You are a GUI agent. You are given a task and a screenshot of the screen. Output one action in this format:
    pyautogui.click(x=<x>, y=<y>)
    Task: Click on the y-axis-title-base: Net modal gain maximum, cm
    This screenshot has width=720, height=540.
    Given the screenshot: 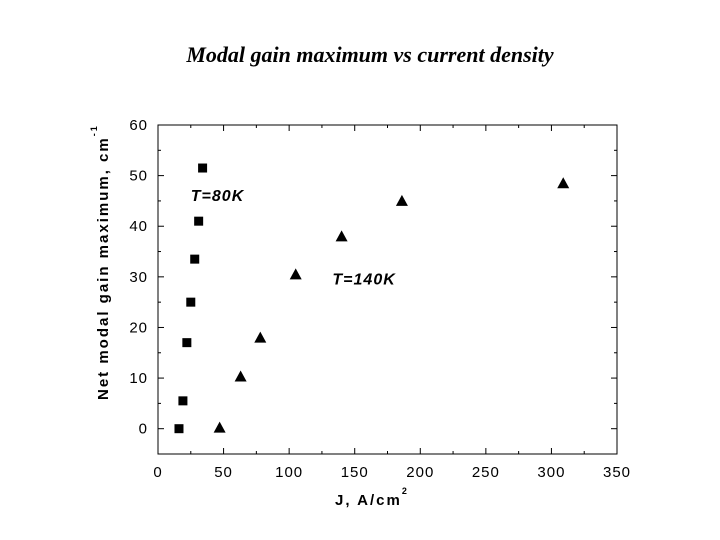 What is the action you would take?
    pyautogui.click(x=103, y=268)
    